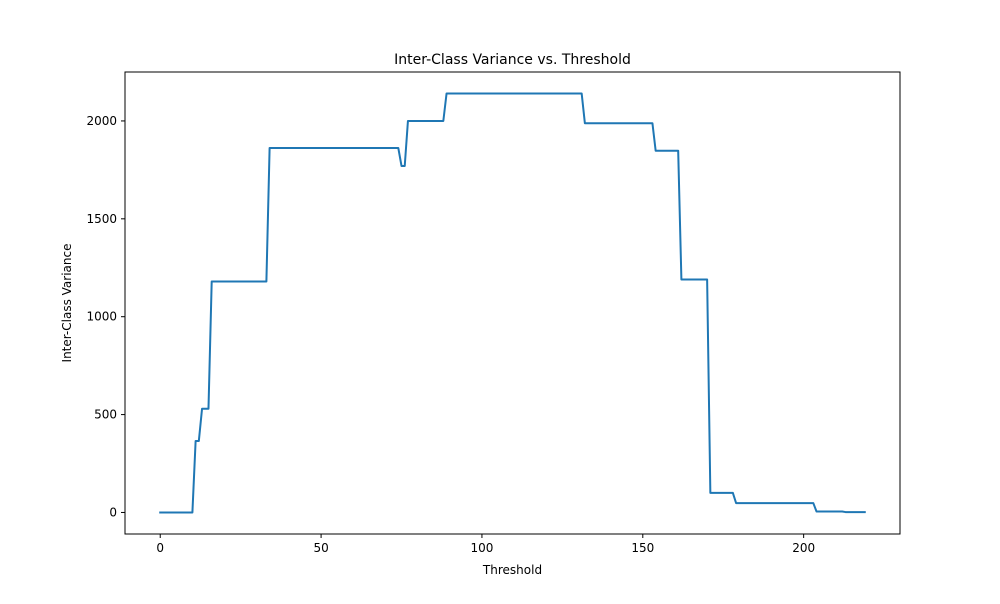 The image size is (1000, 604). What do you see at coordinates (160, 548) in the screenshot?
I see `x-tick-label: 0` at bounding box center [160, 548].